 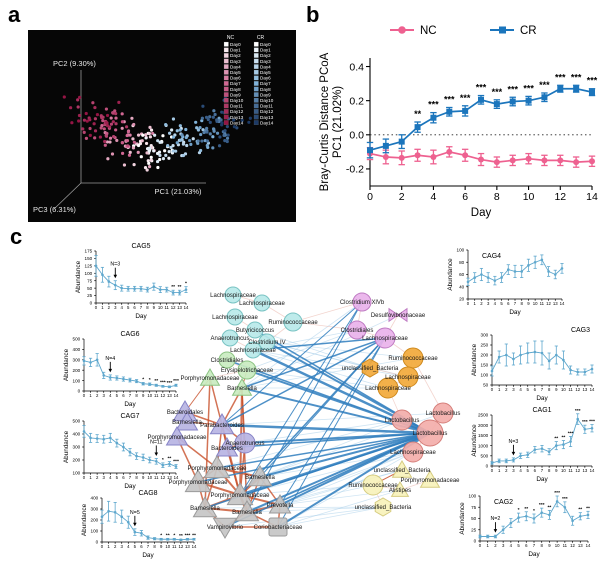 What do you see at coordinates (474, 507) in the screenshot?
I see `svg-text: 75` at bounding box center [474, 507].